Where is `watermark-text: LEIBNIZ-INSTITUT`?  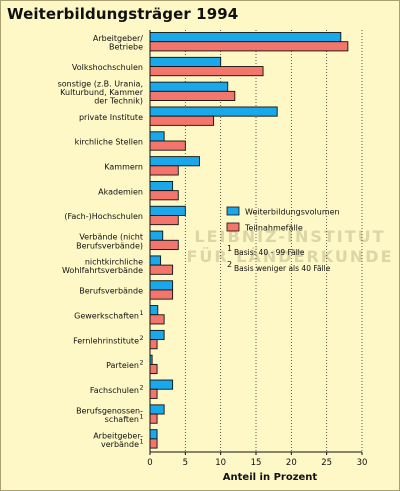 watermark-text: LEIBNIZ-INSTITUT is located at coordinates (289, 236).